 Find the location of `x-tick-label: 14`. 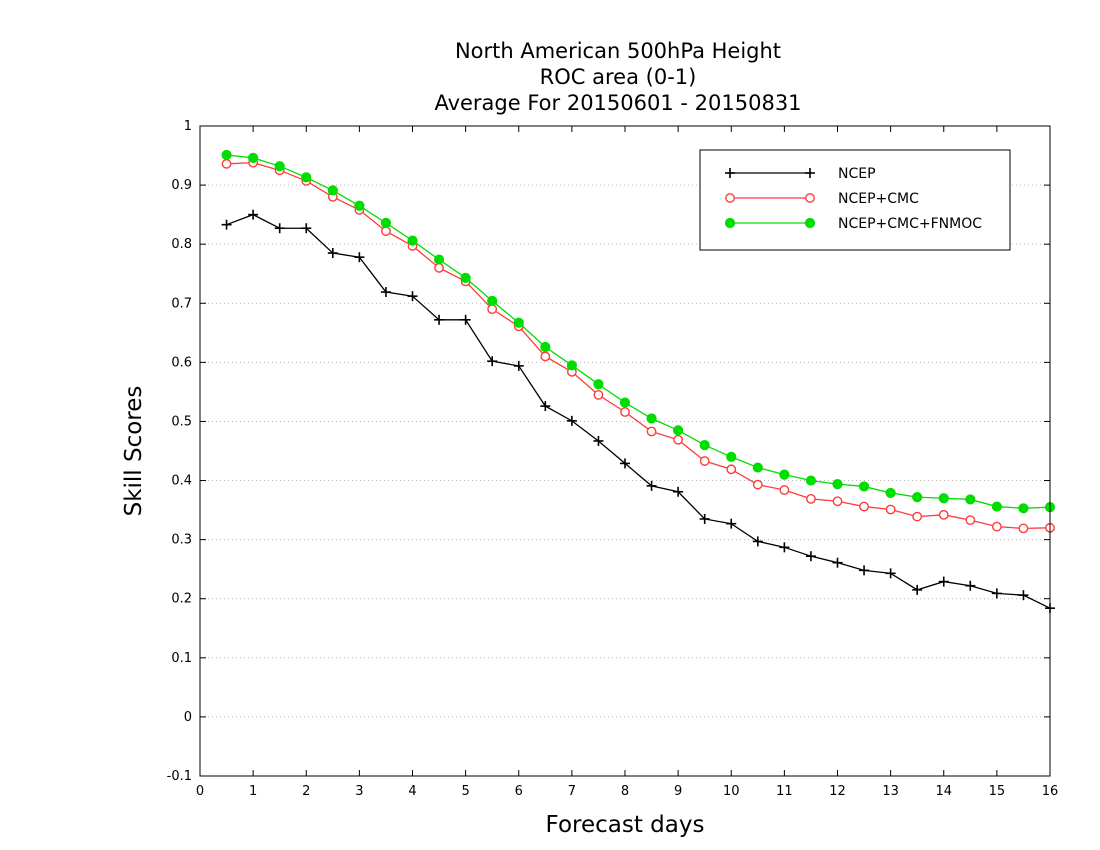

x-tick-label: 14 is located at coordinates (943, 791).